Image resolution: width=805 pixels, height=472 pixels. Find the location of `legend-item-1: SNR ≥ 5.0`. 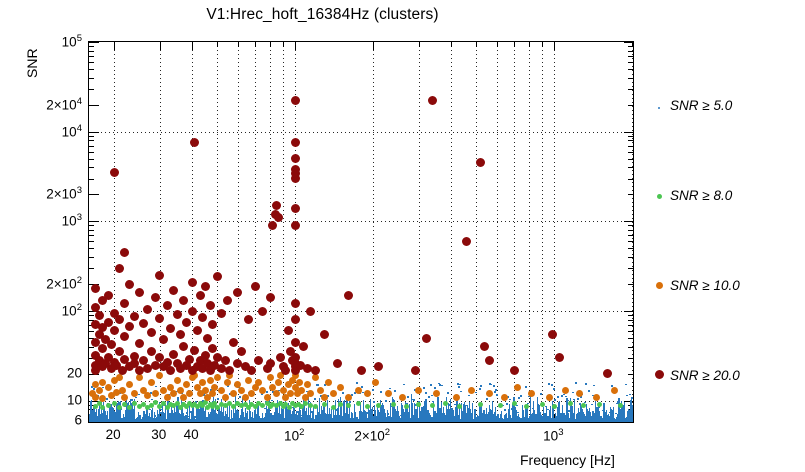

legend-item-1: SNR ≥ 5.0 is located at coordinates (726, 105).